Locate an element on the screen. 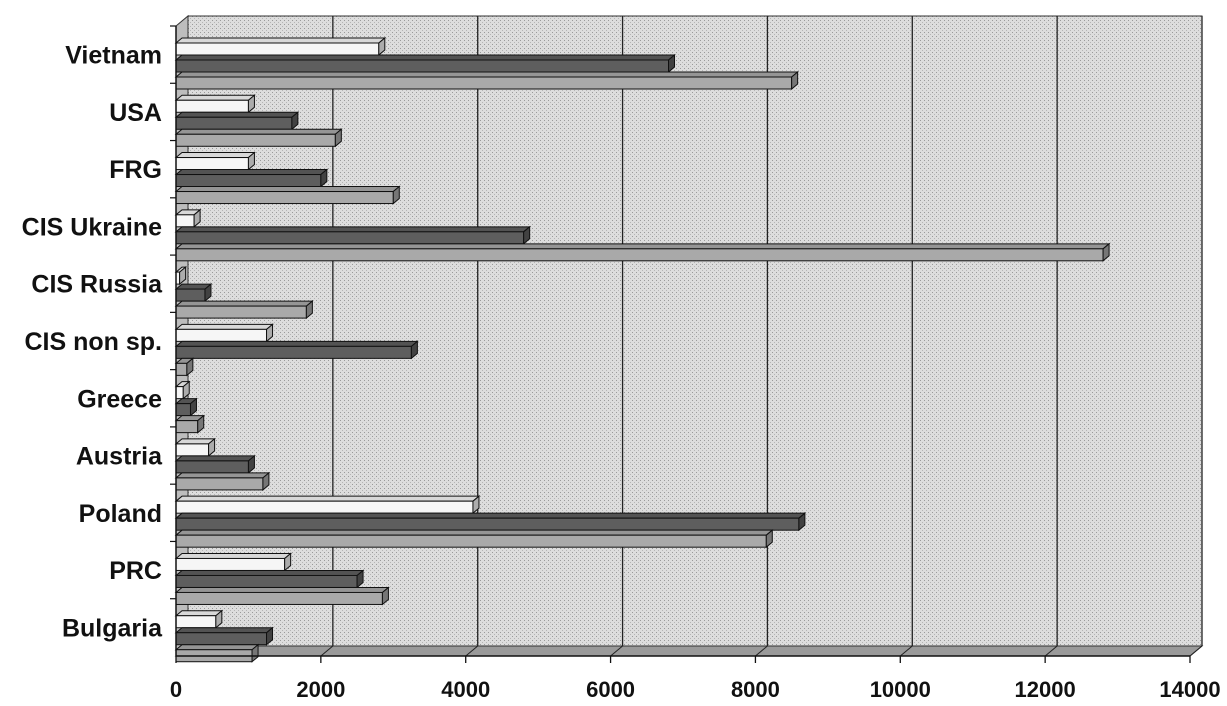 This screenshot has height=706, width=1227. x-tick-label: 2000 is located at coordinates (320, 689).